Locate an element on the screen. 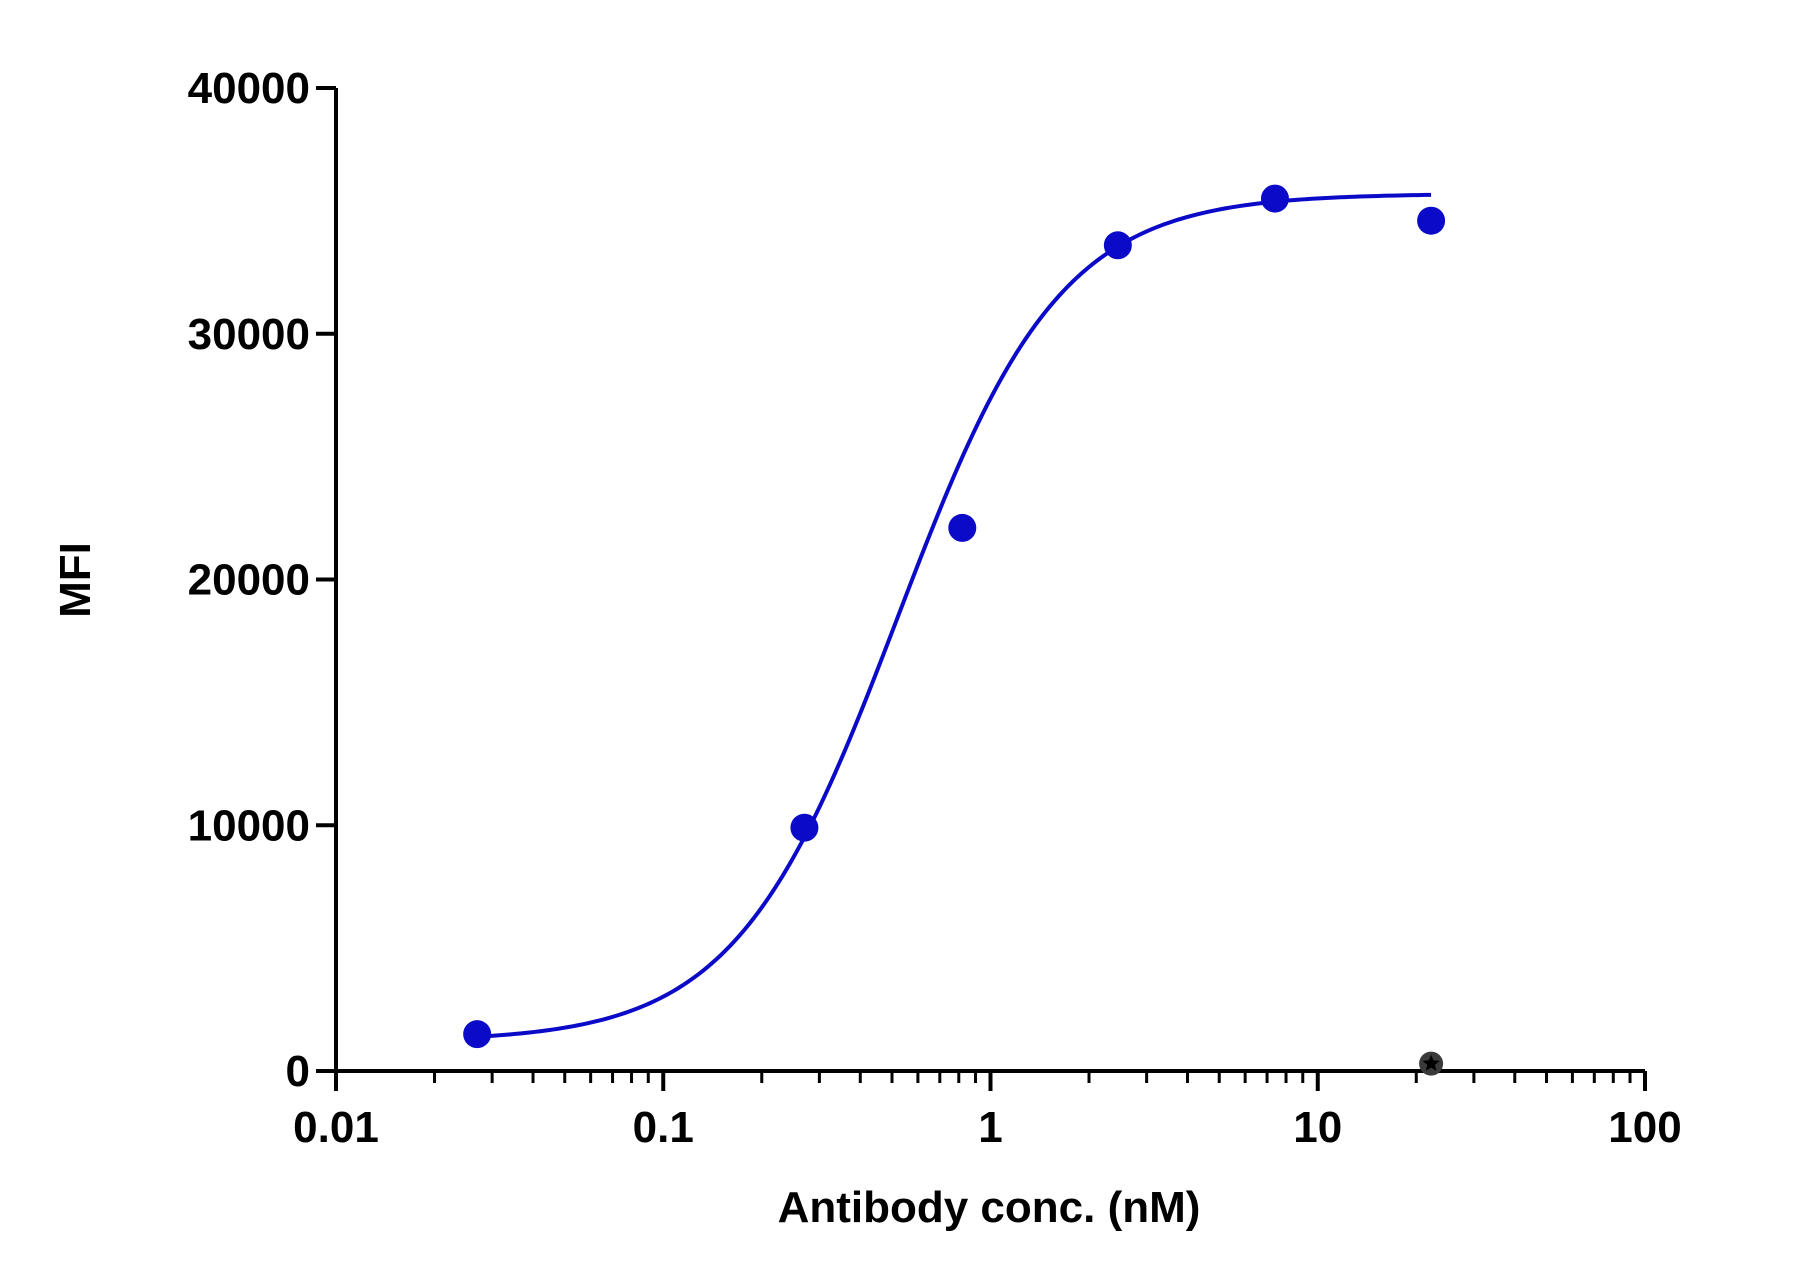  y-axis: 0 10000 20000 30000 40000 is located at coordinates (263, 580).